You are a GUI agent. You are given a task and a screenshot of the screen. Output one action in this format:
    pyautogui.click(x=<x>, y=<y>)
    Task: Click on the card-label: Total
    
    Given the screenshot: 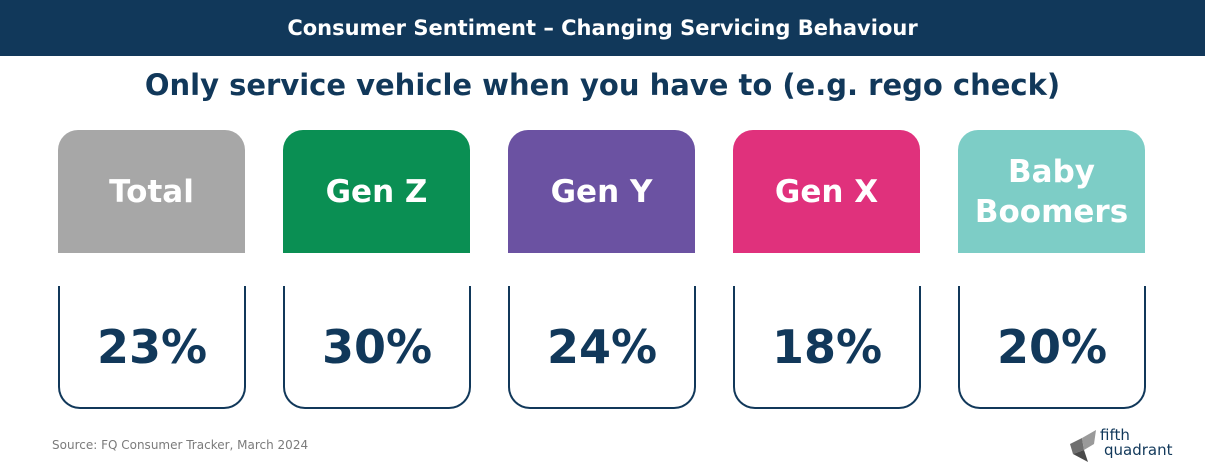 What is the action you would take?
    pyautogui.click(x=151, y=191)
    